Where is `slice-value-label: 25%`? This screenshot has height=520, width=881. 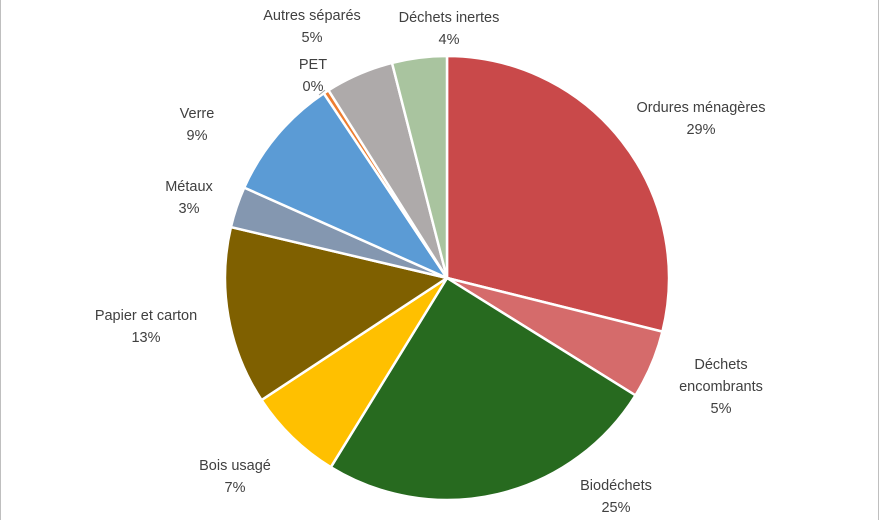
slice-value-label: 25% is located at coordinates (615, 508).